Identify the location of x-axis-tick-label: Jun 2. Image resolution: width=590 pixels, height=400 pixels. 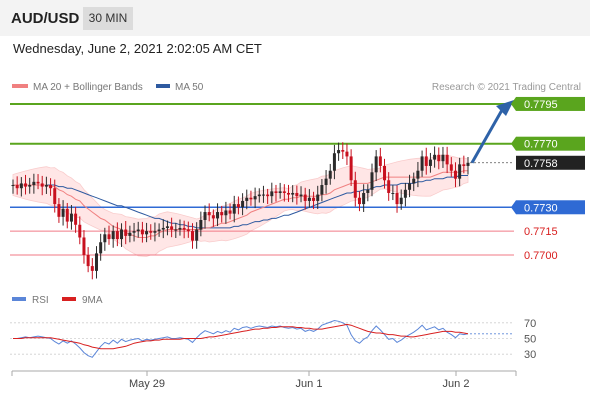
(456, 384).